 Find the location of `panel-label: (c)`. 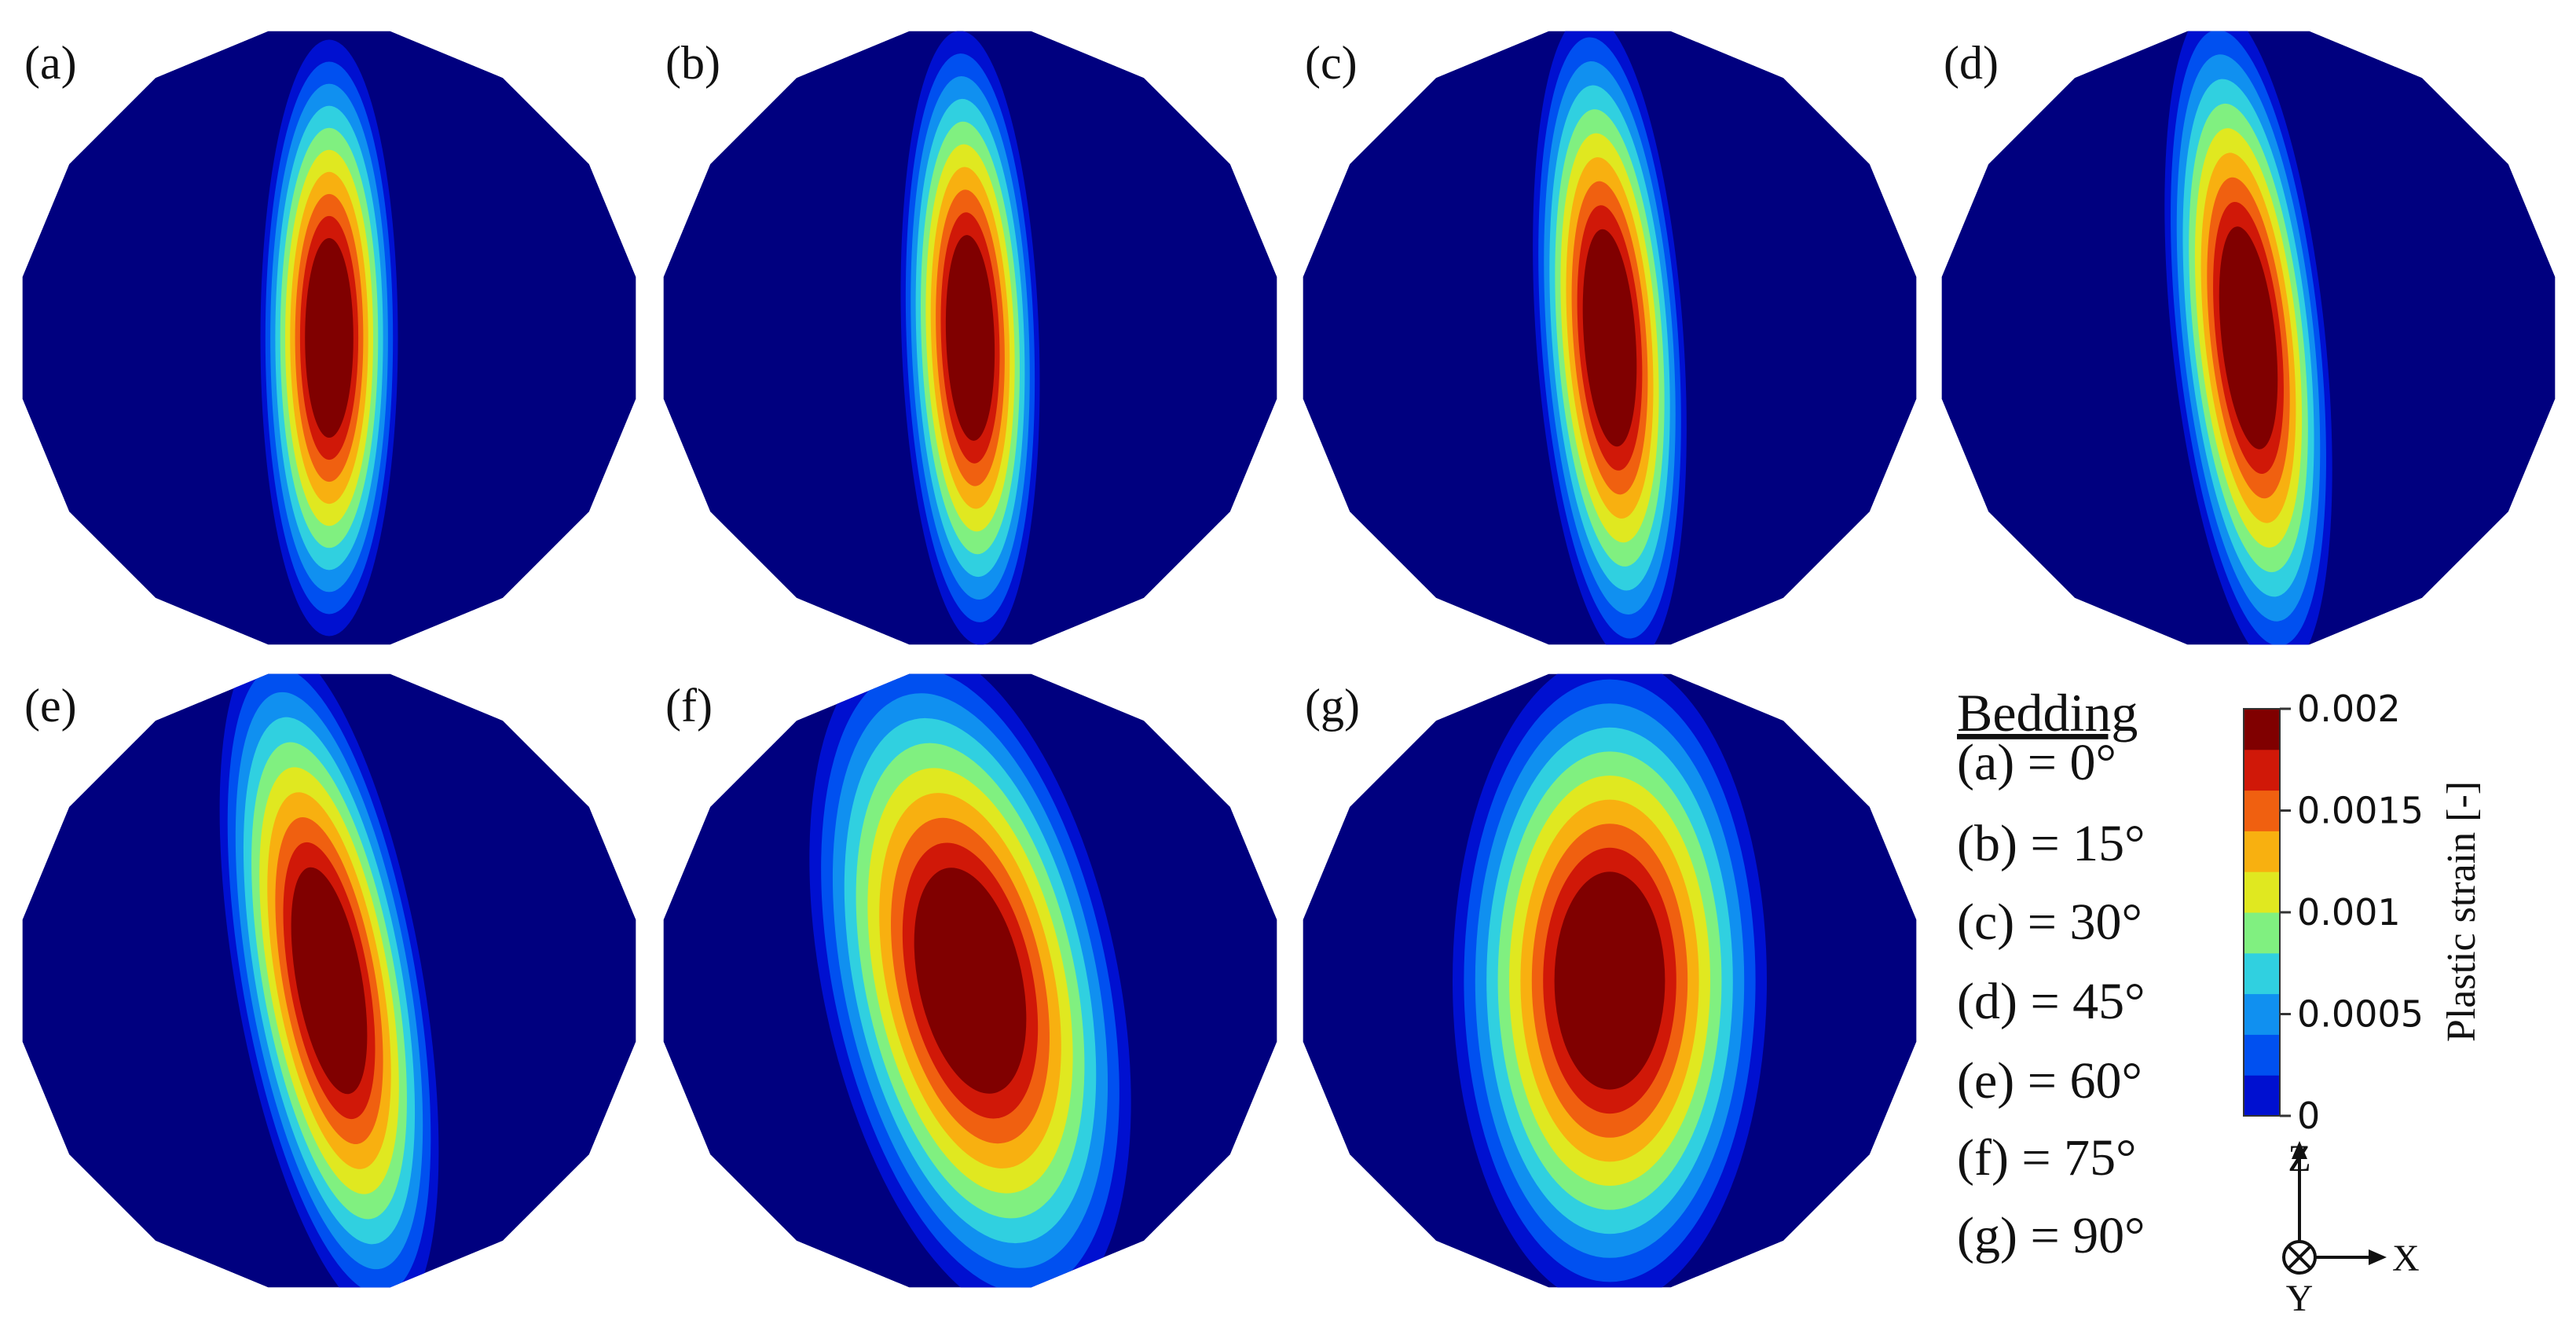

panel-label: (c) is located at coordinates (1331, 63).